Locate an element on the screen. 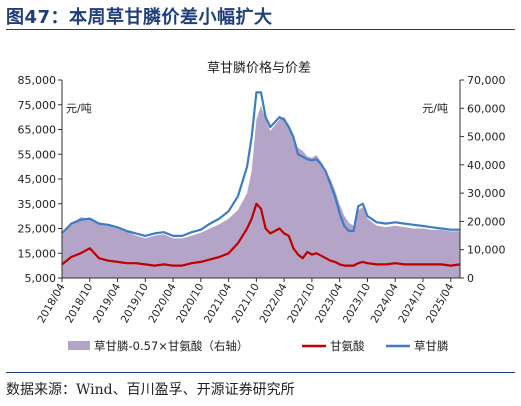 This screenshot has width=521, height=406. right-axis-unit: 元/吨 is located at coordinates (435, 108).